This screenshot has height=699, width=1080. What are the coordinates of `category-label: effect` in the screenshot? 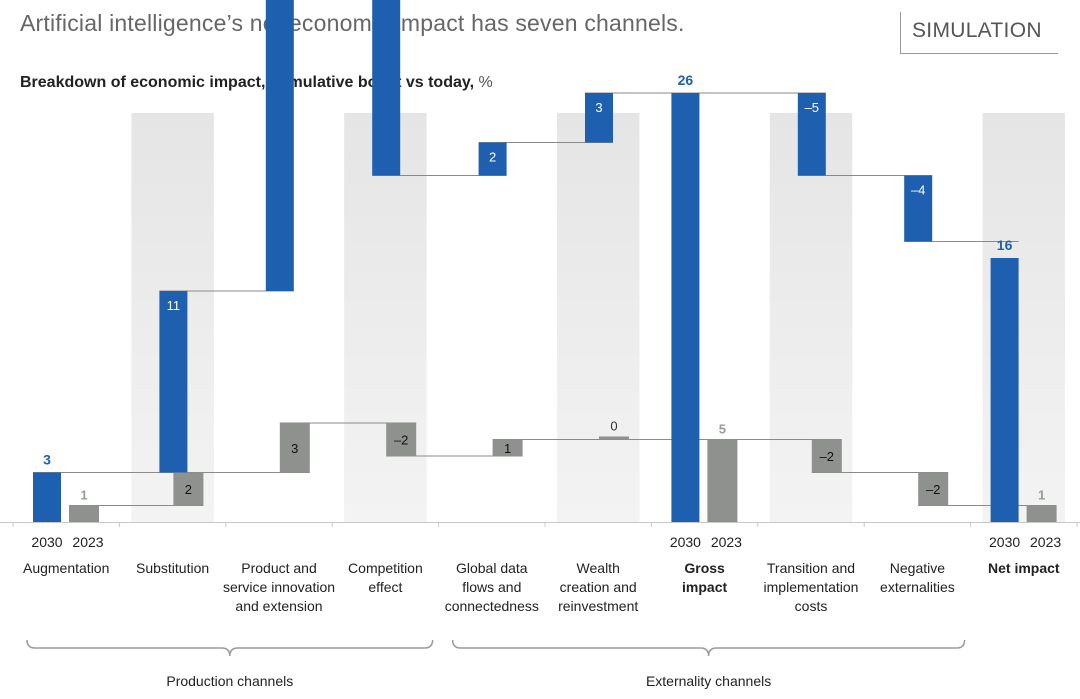 It's located at (385, 587).